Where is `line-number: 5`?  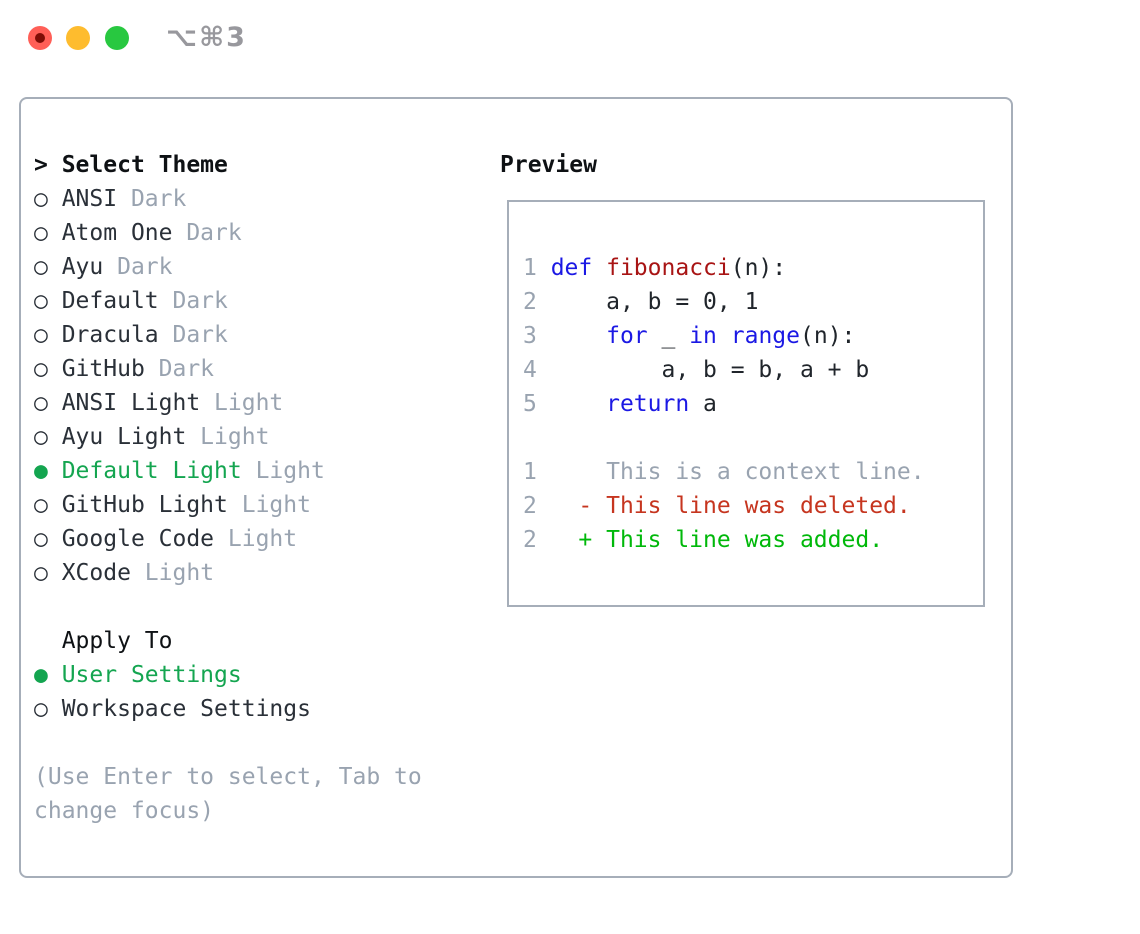
line-number: 5 is located at coordinates (537, 404).